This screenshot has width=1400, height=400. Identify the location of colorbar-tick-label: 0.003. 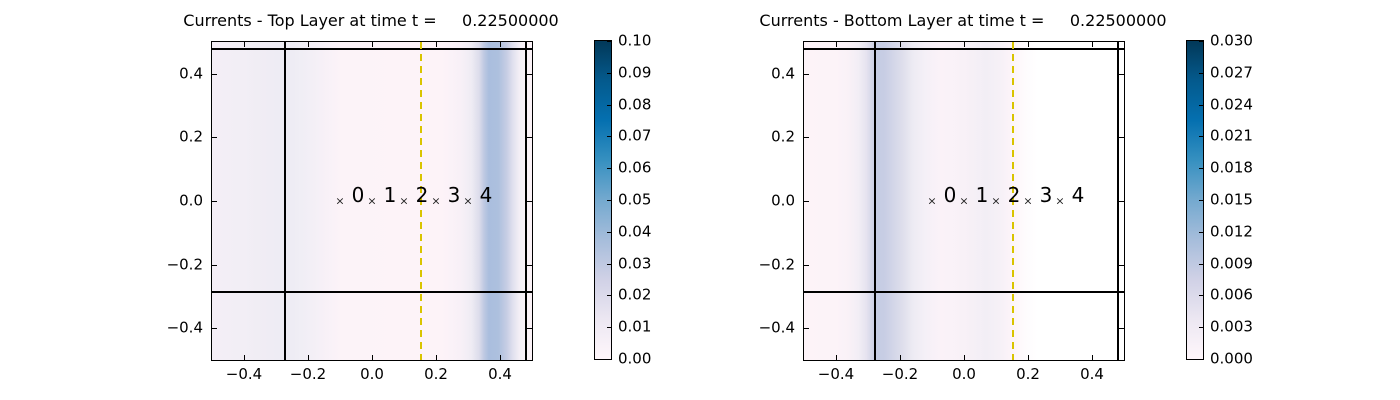
(1231, 326).